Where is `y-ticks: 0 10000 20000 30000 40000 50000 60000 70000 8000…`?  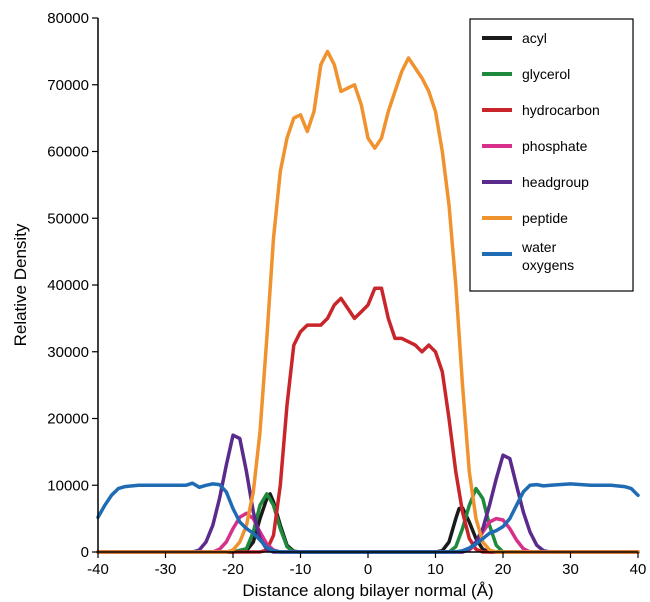 y-ticks: 0 10000 20000 30000 40000 50000 60000 70000 8000… is located at coordinates (72, 285).